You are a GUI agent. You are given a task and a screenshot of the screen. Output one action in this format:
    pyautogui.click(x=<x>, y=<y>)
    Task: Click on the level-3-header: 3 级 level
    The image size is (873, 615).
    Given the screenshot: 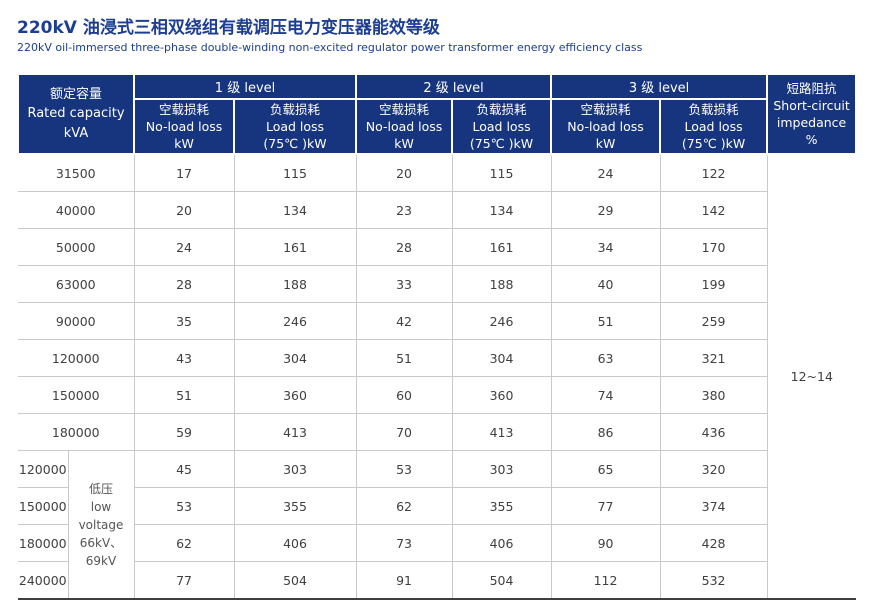 What is the action you would take?
    pyautogui.click(x=659, y=86)
    